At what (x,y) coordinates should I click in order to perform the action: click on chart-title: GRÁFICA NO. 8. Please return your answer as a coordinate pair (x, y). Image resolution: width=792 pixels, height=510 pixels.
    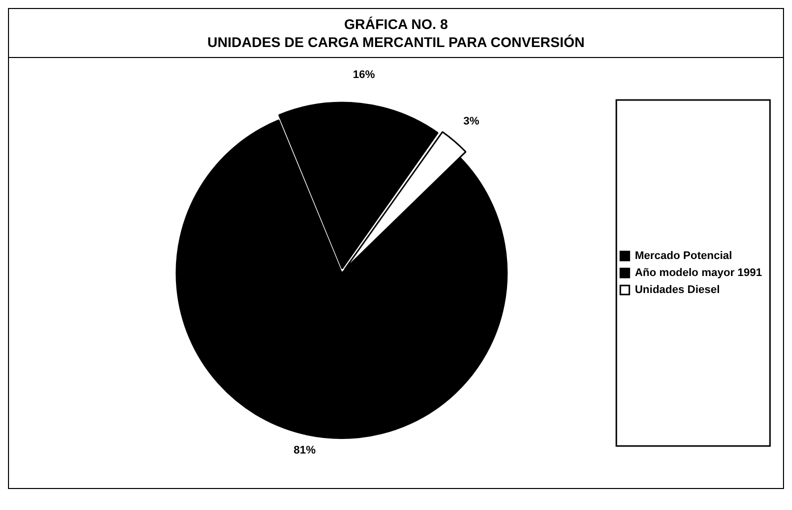
    Looking at the image, I should click on (396, 24).